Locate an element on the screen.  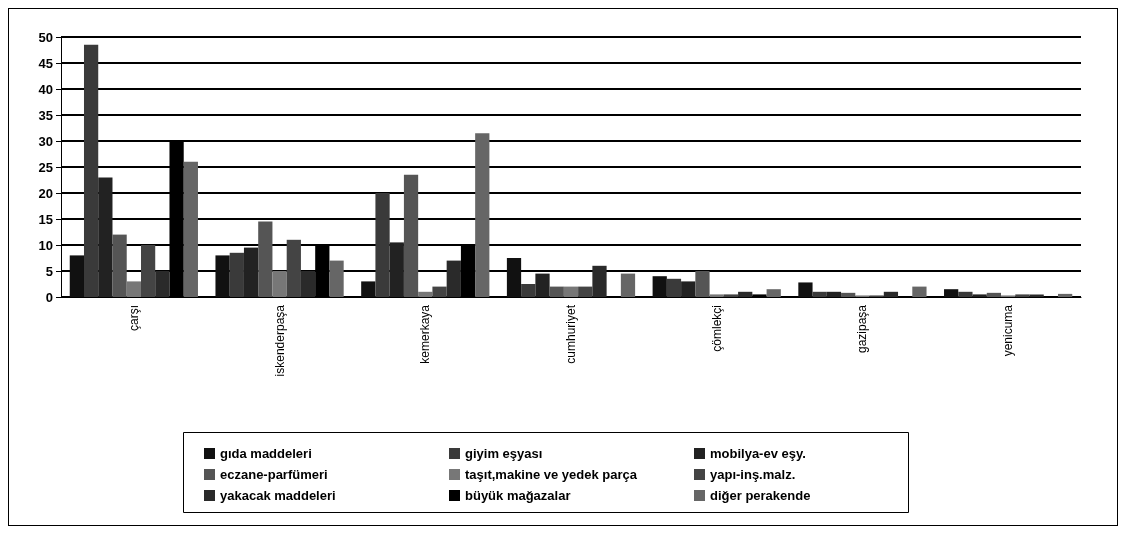
legend-label: yakacak maddeleri is located at coordinates (278, 495).